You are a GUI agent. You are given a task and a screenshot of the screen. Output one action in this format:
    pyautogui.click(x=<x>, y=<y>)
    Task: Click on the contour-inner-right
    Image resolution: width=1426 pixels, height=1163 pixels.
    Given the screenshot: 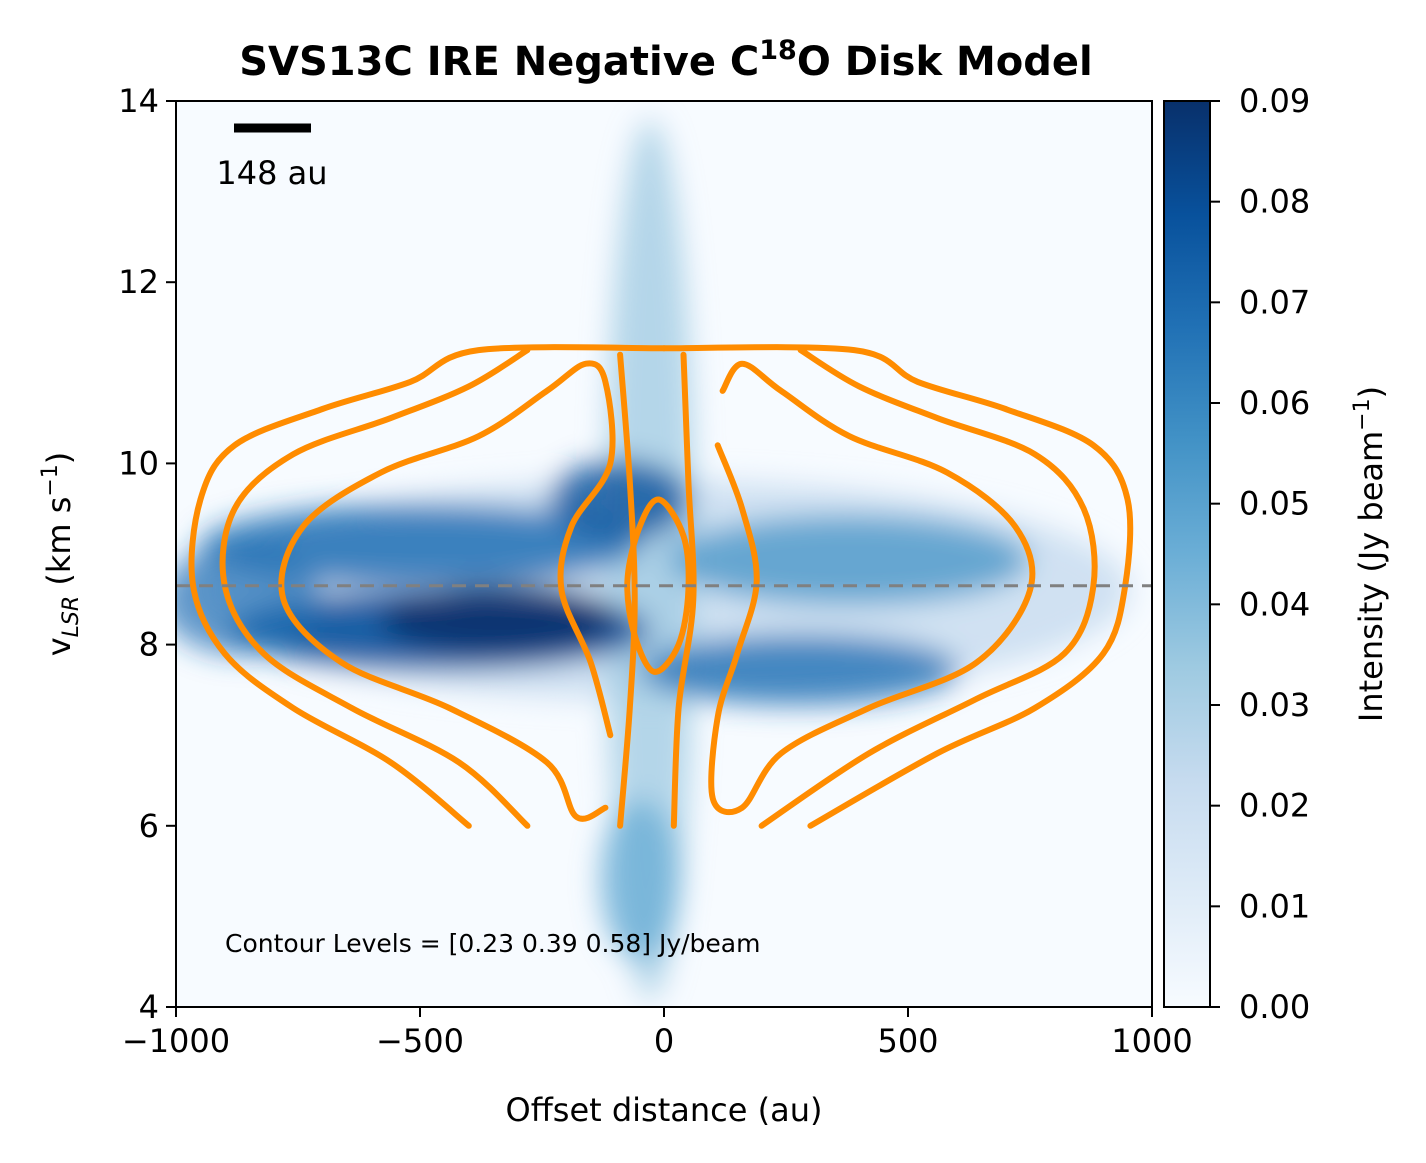 What is the action you would take?
    pyautogui.click(x=872, y=588)
    